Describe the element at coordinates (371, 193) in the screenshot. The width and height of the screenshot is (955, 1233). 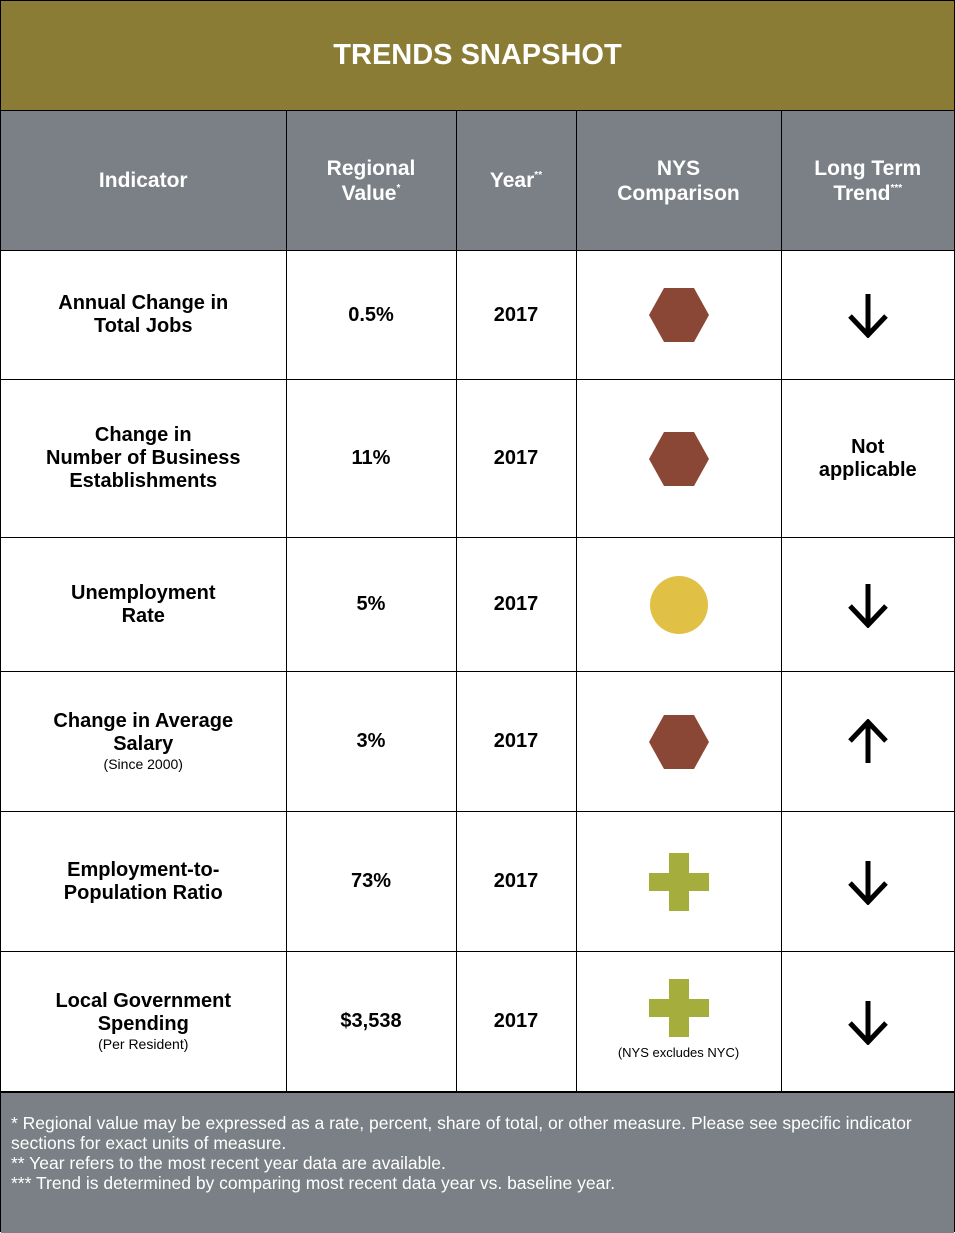
I see `header-line: Value*` at that location.